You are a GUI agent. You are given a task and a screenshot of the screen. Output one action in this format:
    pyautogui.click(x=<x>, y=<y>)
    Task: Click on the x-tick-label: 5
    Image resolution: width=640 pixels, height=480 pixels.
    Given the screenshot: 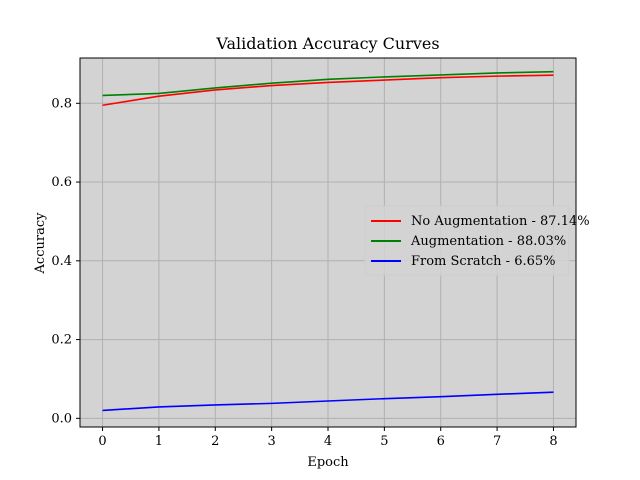 What is the action you would take?
    pyautogui.click(x=384, y=441)
    